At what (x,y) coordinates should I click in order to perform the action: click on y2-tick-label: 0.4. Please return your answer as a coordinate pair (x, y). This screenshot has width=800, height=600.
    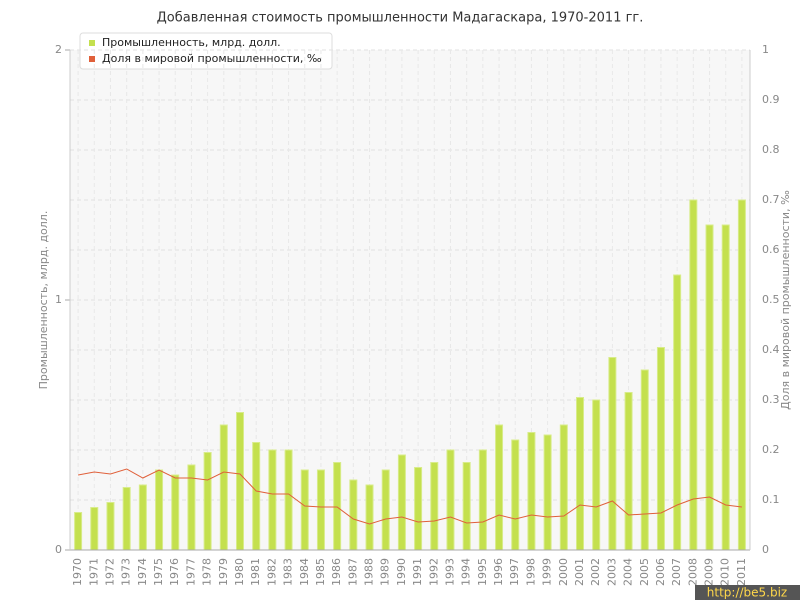
    Looking at the image, I should click on (771, 349).